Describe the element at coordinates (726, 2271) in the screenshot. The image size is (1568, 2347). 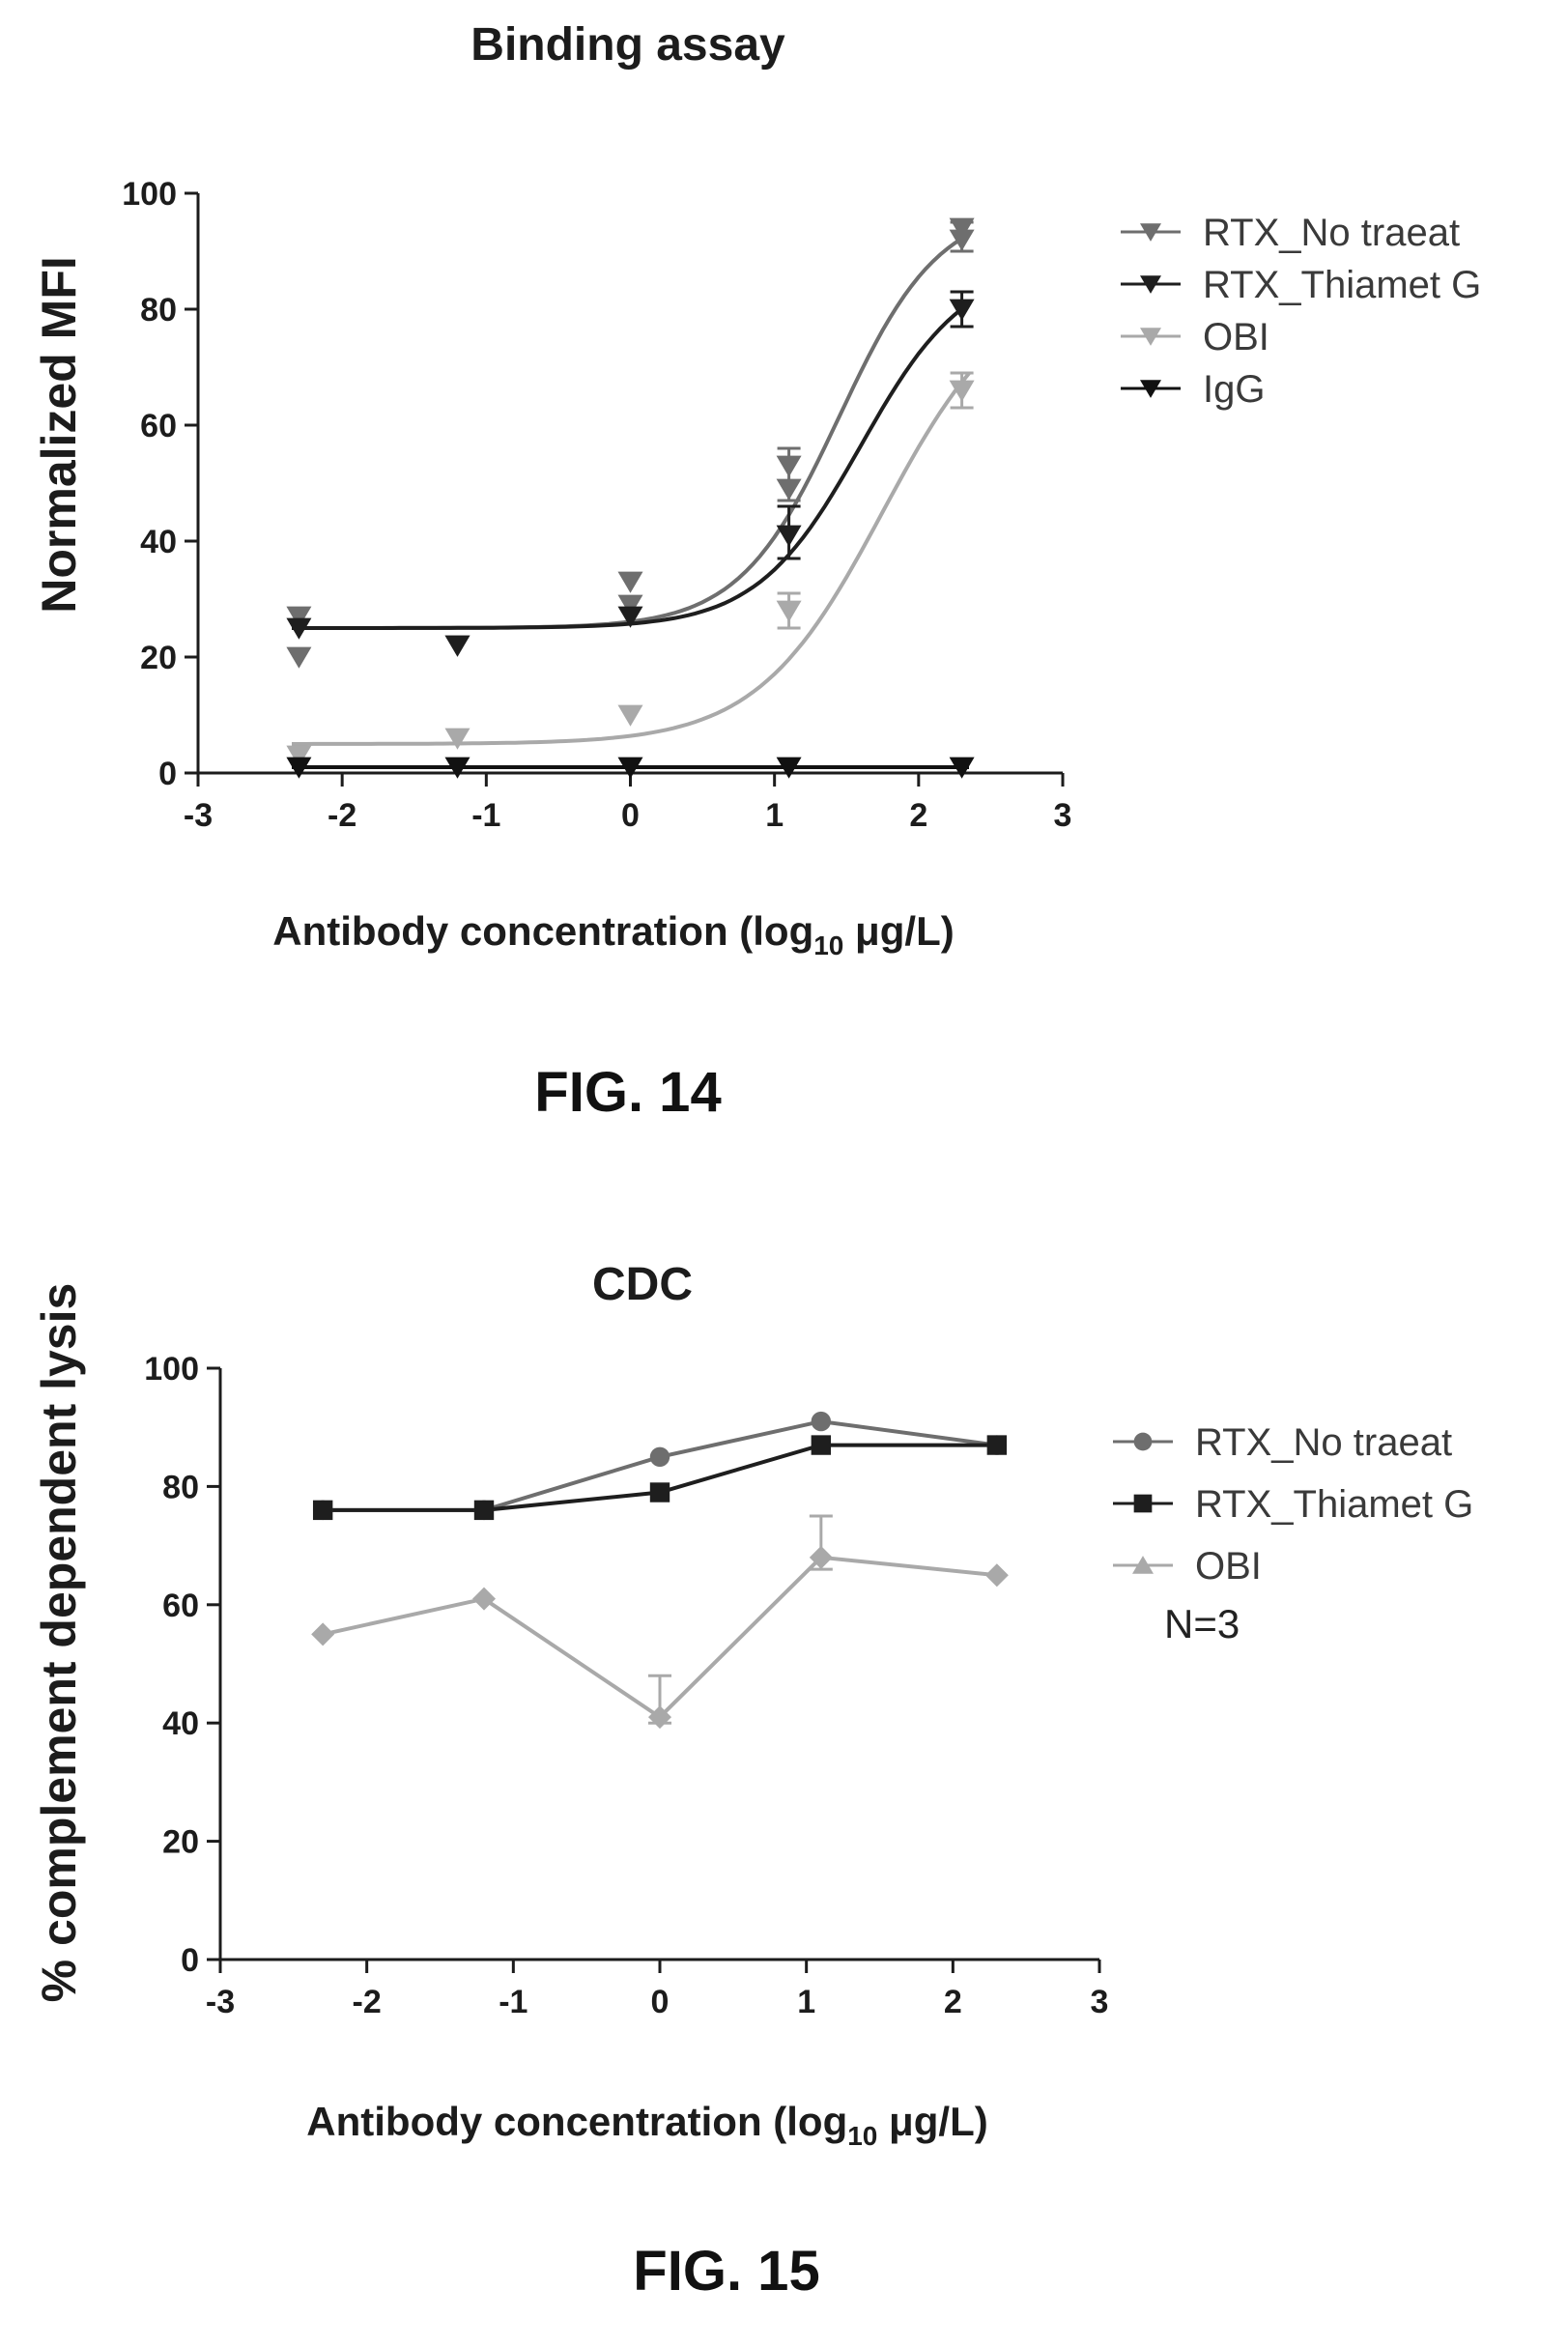
I see `figure-caption: FIG. 15` at that location.